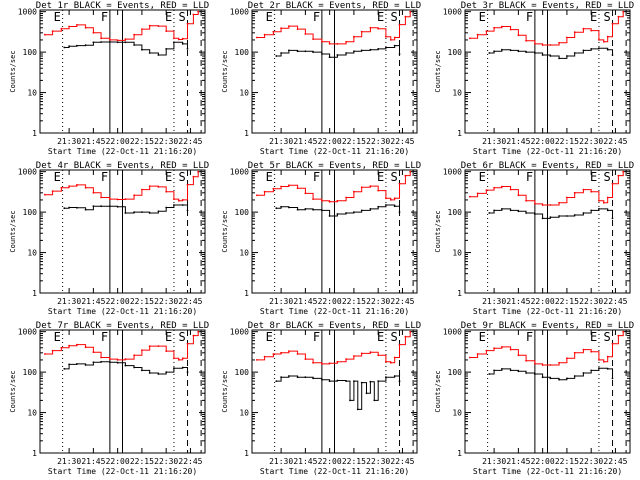 The image size is (640, 480). What do you see at coordinates (182, 337) in the screenshot?
I see `event-marker-label: S` at bounding box center [182, 337].